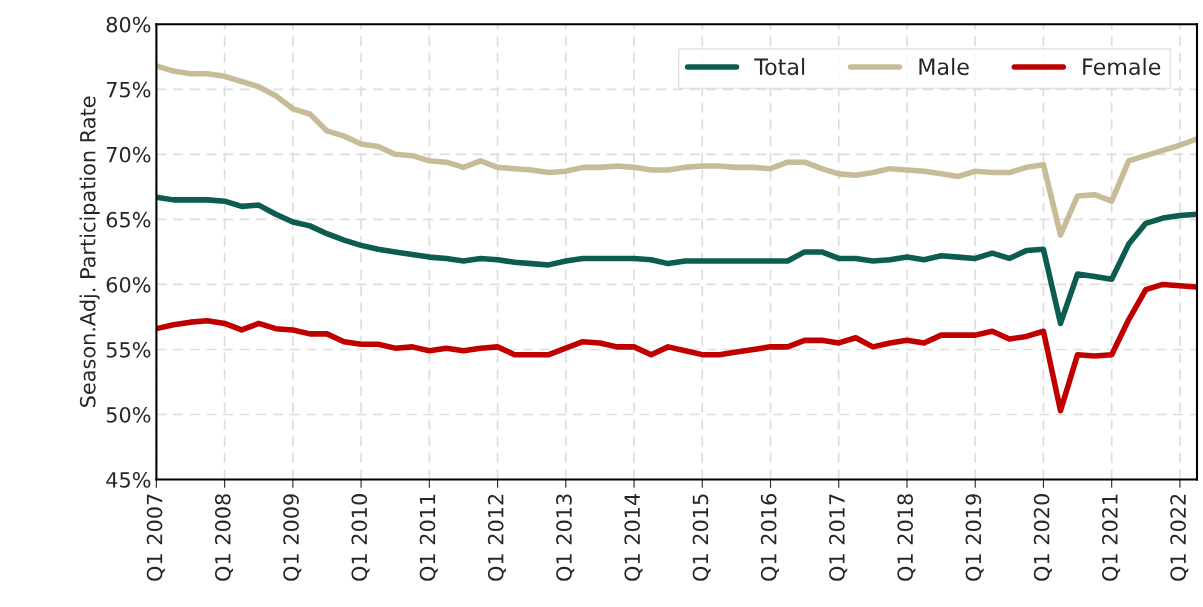 This screenshot has height=607, width=1203. I want to click on x-tick-label: Q1 2019, so click(974, 537).